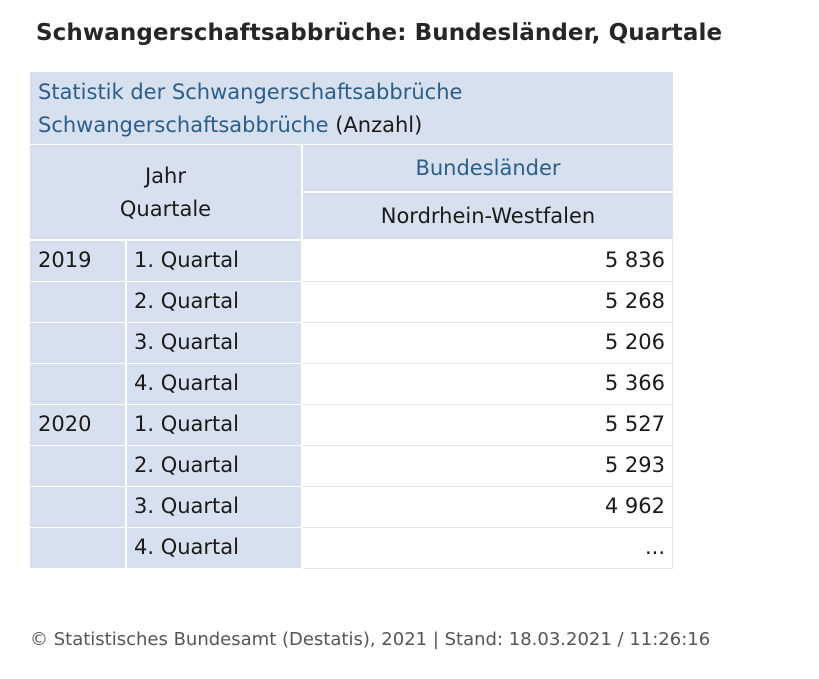  What do you see at coordinates (488, 425) in the screenshot?
I see `row-value: 5 527` at bounding box center [488, 425].